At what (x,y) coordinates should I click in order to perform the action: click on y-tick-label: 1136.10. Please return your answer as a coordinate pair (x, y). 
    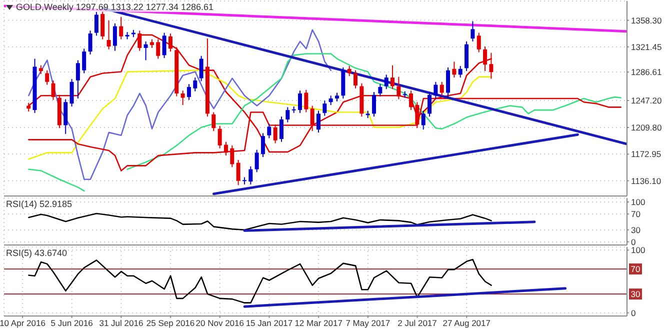
    Looking at the image, I should click on (646, 181).